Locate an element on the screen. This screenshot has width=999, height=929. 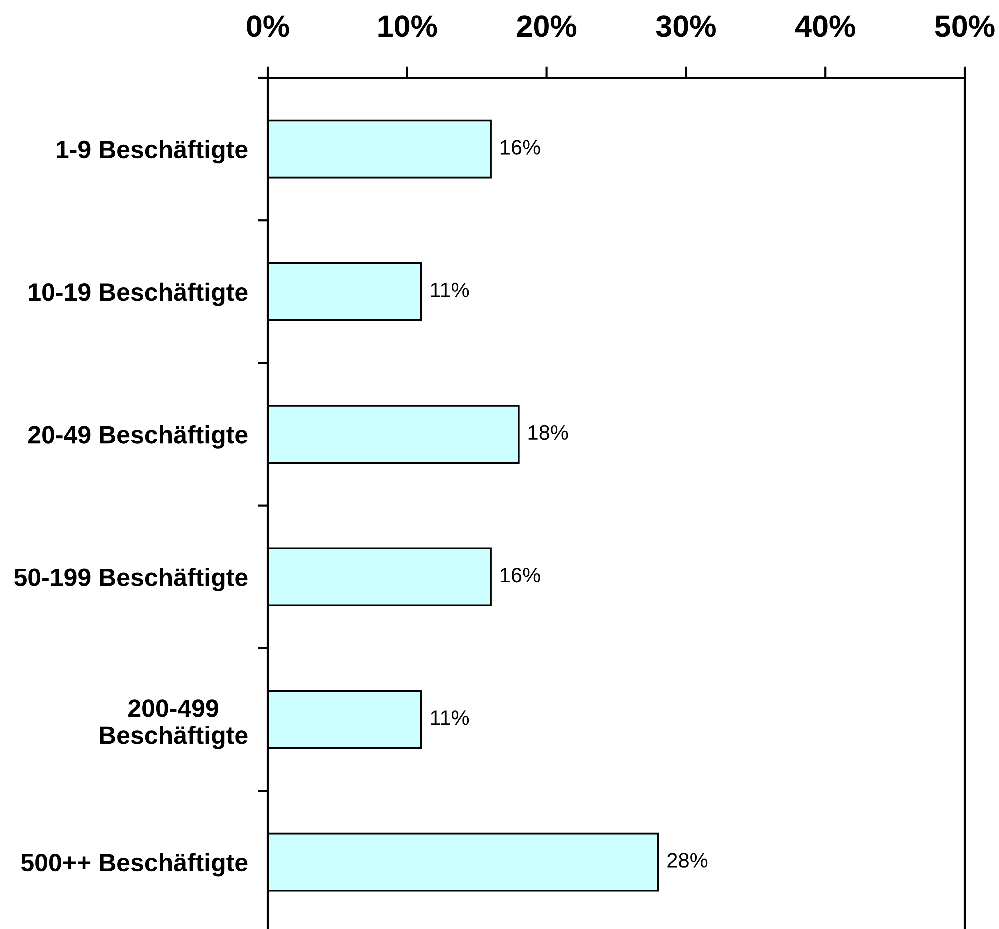
data-label: 18% is located at coordinates (548, 432).